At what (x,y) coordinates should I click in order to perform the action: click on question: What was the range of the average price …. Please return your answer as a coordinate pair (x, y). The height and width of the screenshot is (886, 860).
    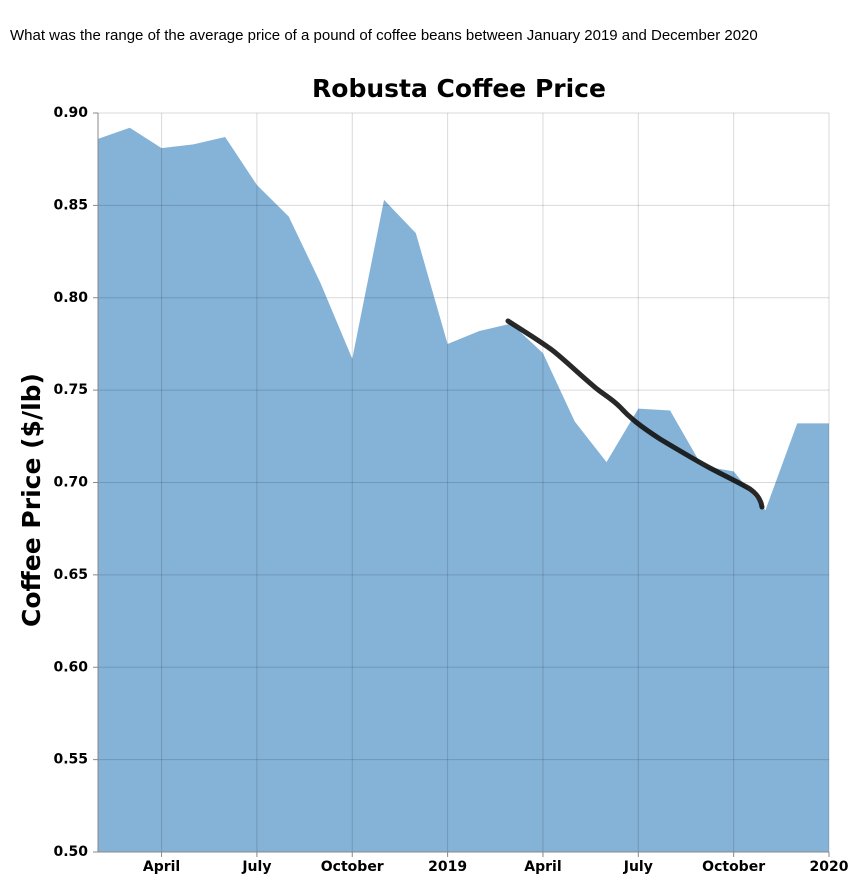
    Looking at the image, I should click on (384, 35).